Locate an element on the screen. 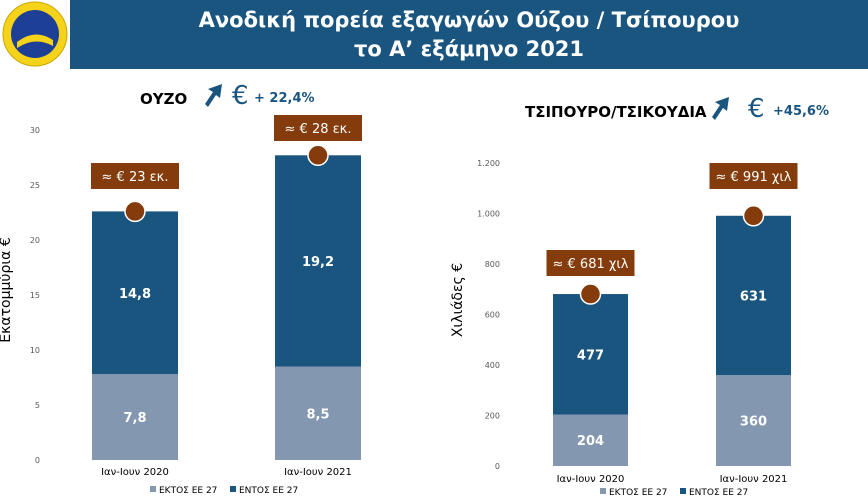  data-label: 631 is located at coordinates (753, 296).